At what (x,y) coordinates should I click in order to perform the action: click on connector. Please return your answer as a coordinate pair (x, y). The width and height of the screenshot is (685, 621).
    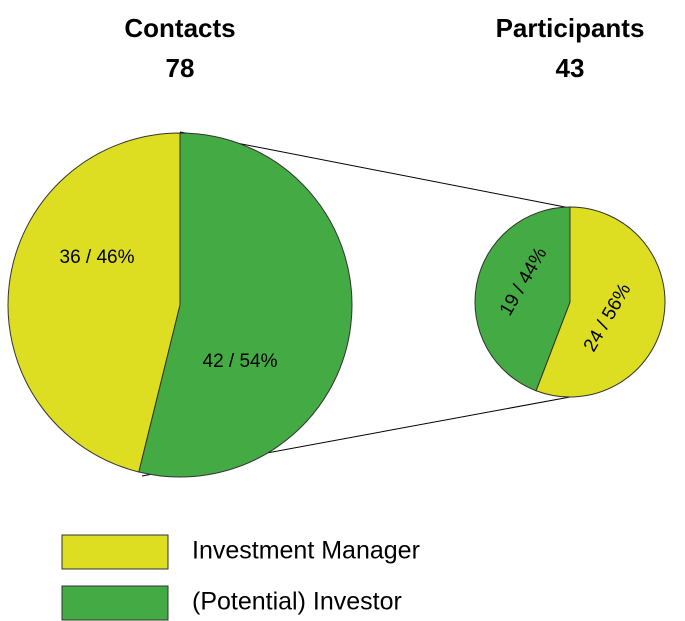
    Looking at the image, I should click on (375, 170).